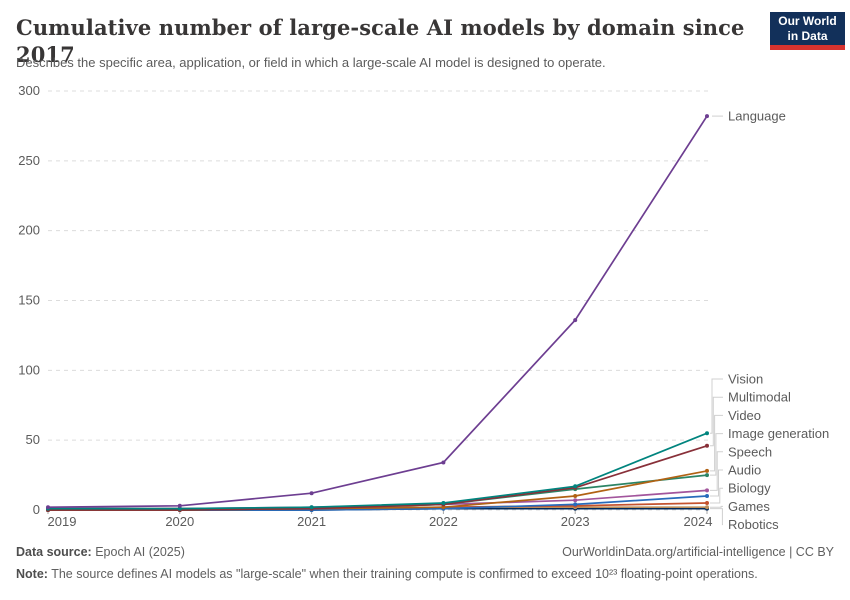  What do you see at coordinates (29, 369) in the screenshot?
I see `y-axis-tick-label: 100` at bounding box center [29, 369].